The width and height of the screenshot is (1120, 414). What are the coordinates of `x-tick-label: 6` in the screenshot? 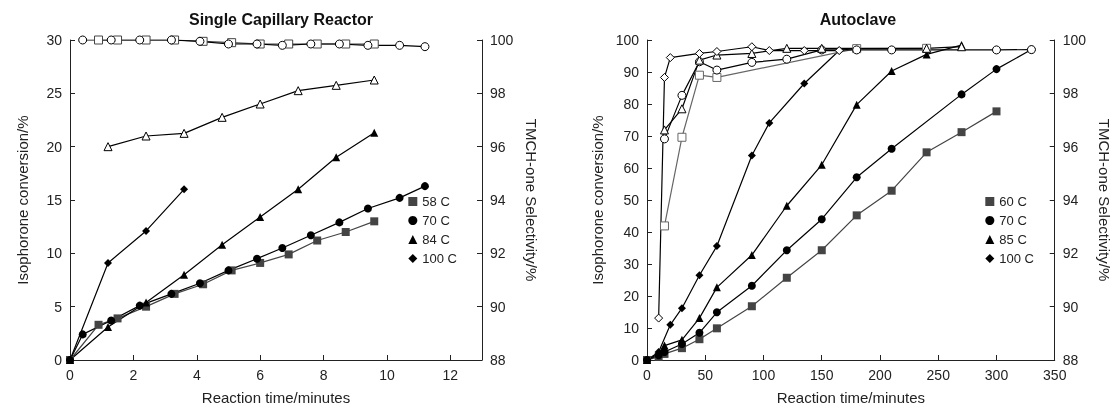 It's located at (260, 375).